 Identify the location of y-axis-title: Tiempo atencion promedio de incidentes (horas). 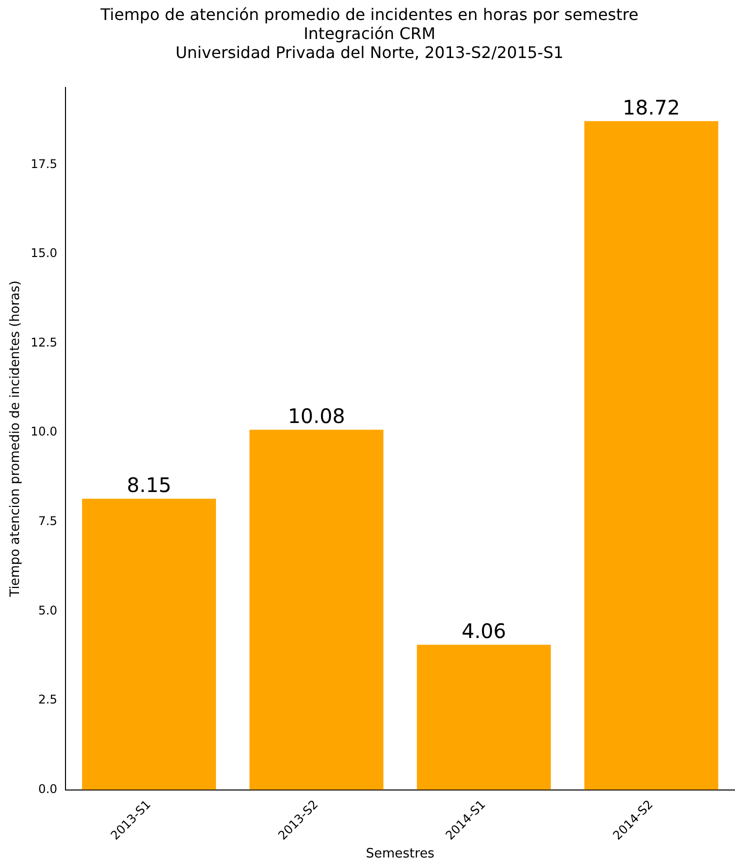
(16, 439).